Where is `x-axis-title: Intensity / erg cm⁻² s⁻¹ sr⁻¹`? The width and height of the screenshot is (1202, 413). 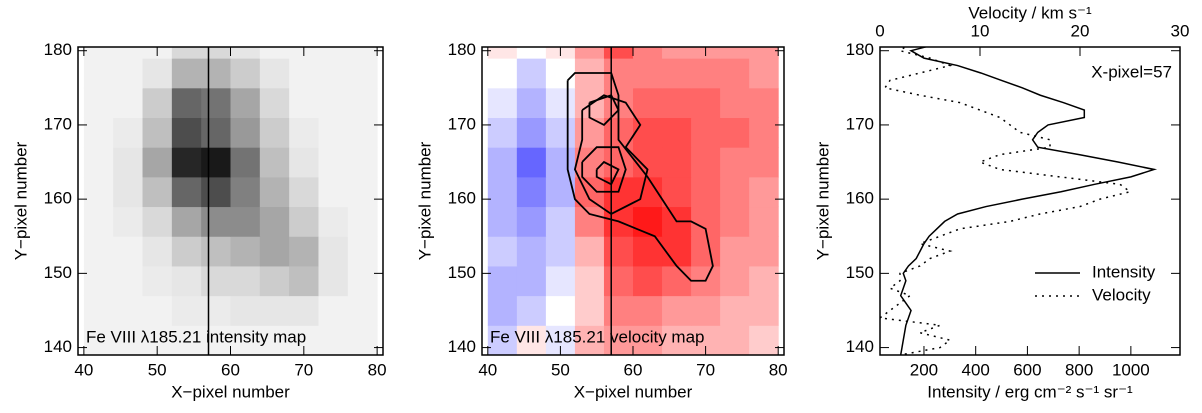 x-axis-title: Intensity / erg cm⁻² s⁻¹ sr⁻¹ is located at coordinates (1030, 391).